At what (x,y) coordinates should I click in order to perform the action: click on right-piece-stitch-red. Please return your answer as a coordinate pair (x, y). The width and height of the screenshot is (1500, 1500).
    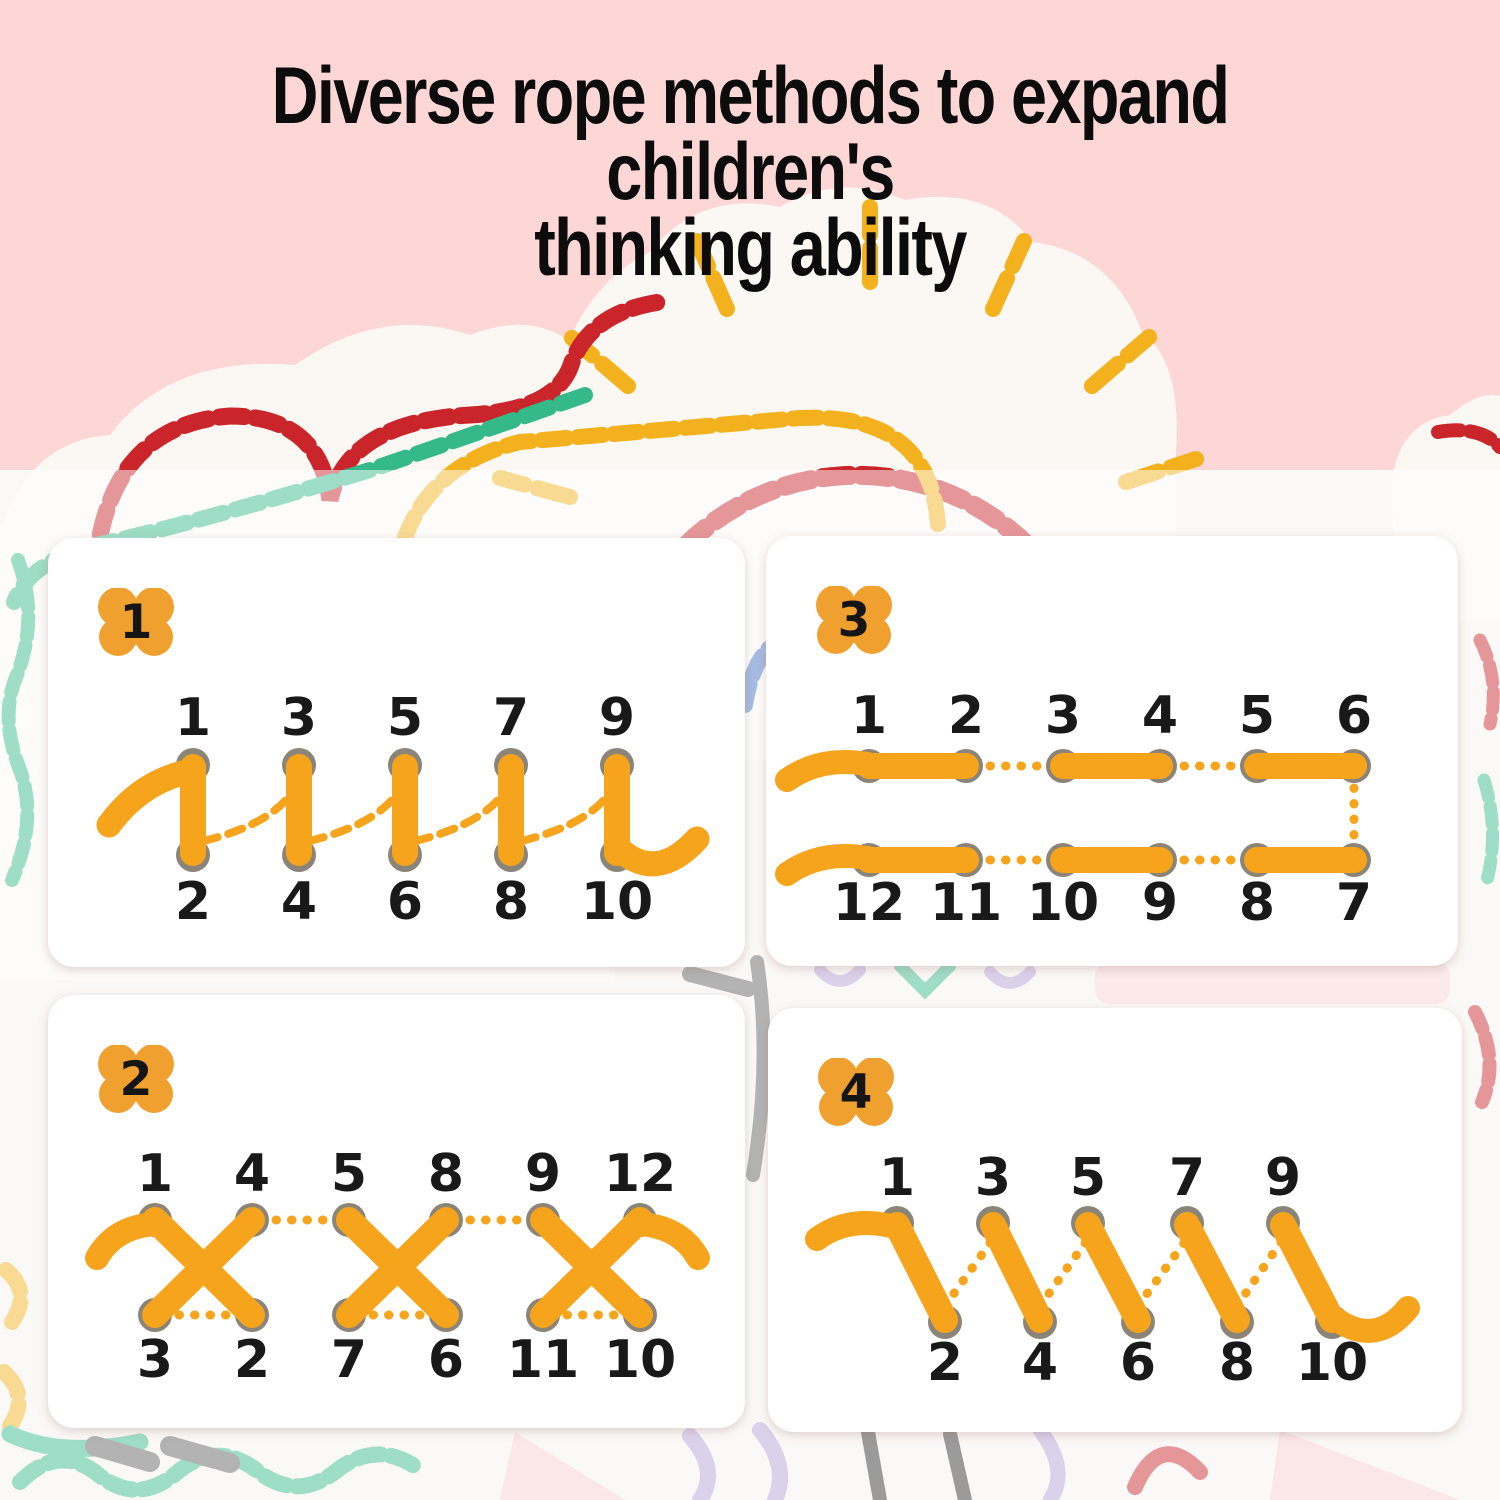
    Looking at the image, I should click on (1465, 438).